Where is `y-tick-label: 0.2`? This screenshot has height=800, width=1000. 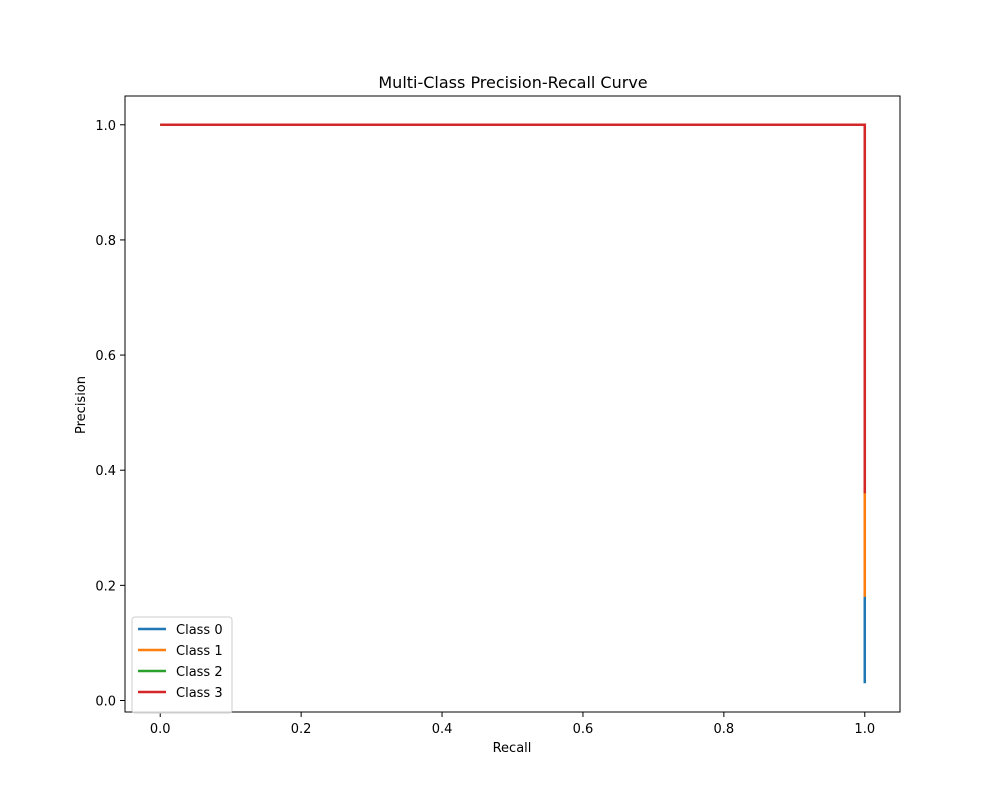 y-tick-label: 0.2 is located at coordinates (105, 586).